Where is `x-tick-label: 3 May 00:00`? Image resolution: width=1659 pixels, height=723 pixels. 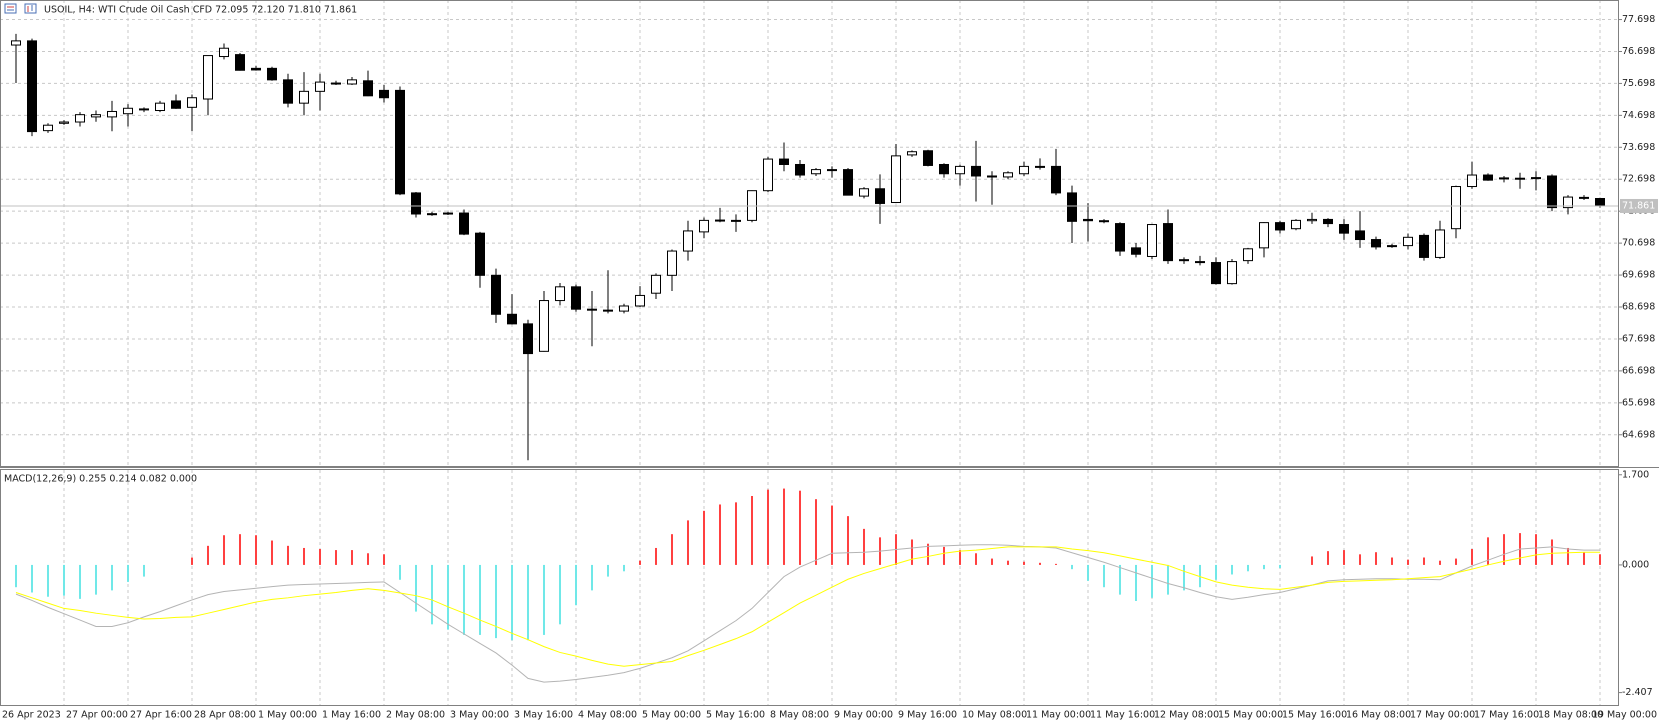 x-tick-label: 3 May 00:00 is located at coordinates (479, 715).